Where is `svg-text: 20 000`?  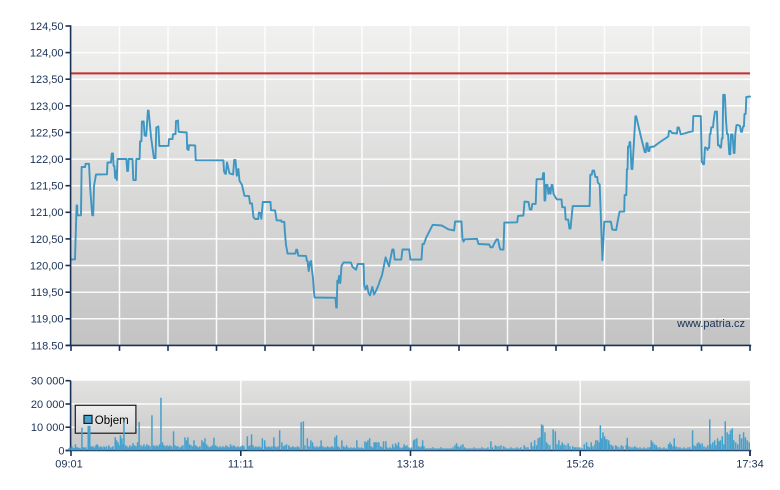 svg-text: 20 000 is located at coordinates (48, 405).